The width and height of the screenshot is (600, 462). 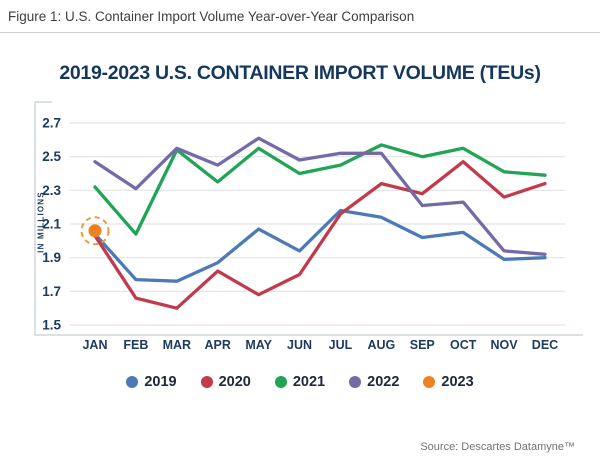 I want to click on legend-label-2022: 2022, so click(x=383, y=382).